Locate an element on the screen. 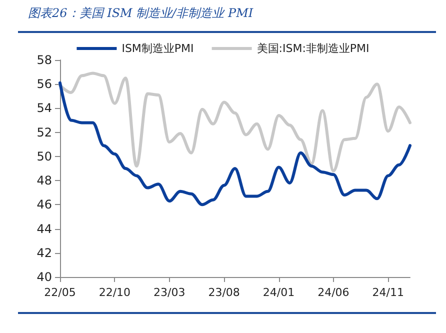 Image resolution: width=446 pixels, height=333 pixels. legend-label: 美国:ISM:非制造业PMI is located at coordinates (313, 48).